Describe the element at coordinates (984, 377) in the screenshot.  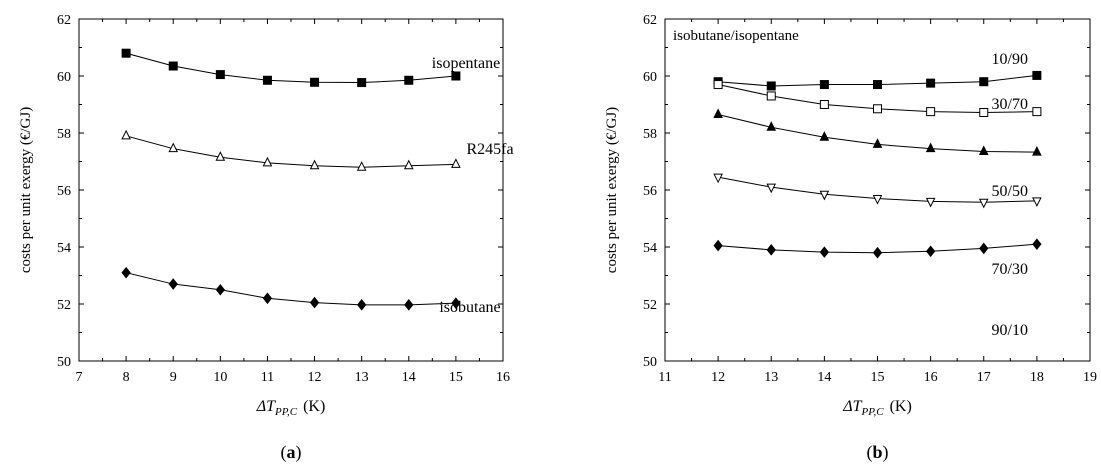
I see `x-tick-label: 17` at that location.